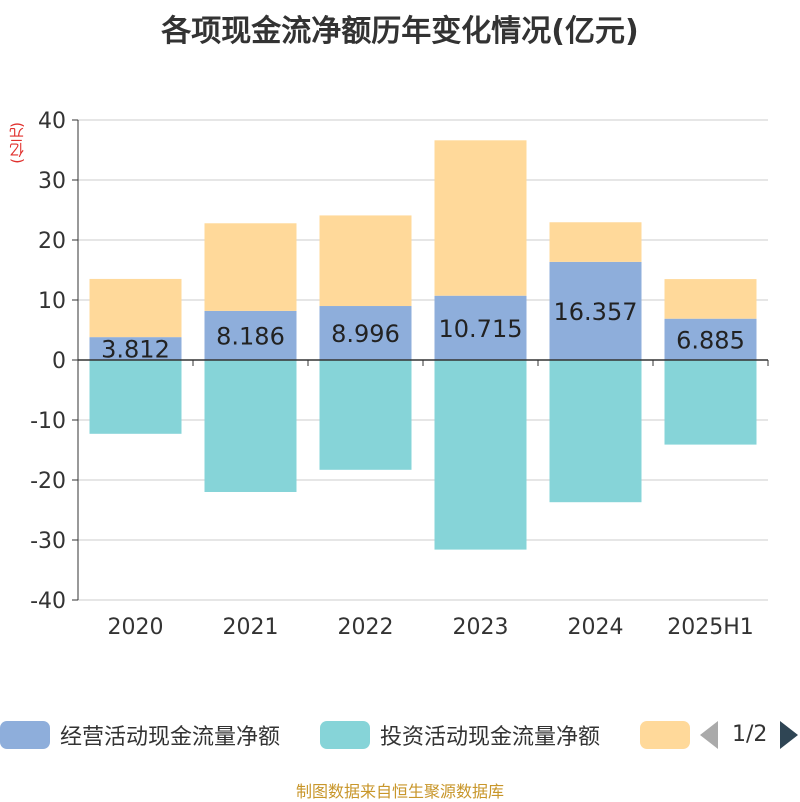  I want to click on data-label-2022: 8.996, so click(365, 334).